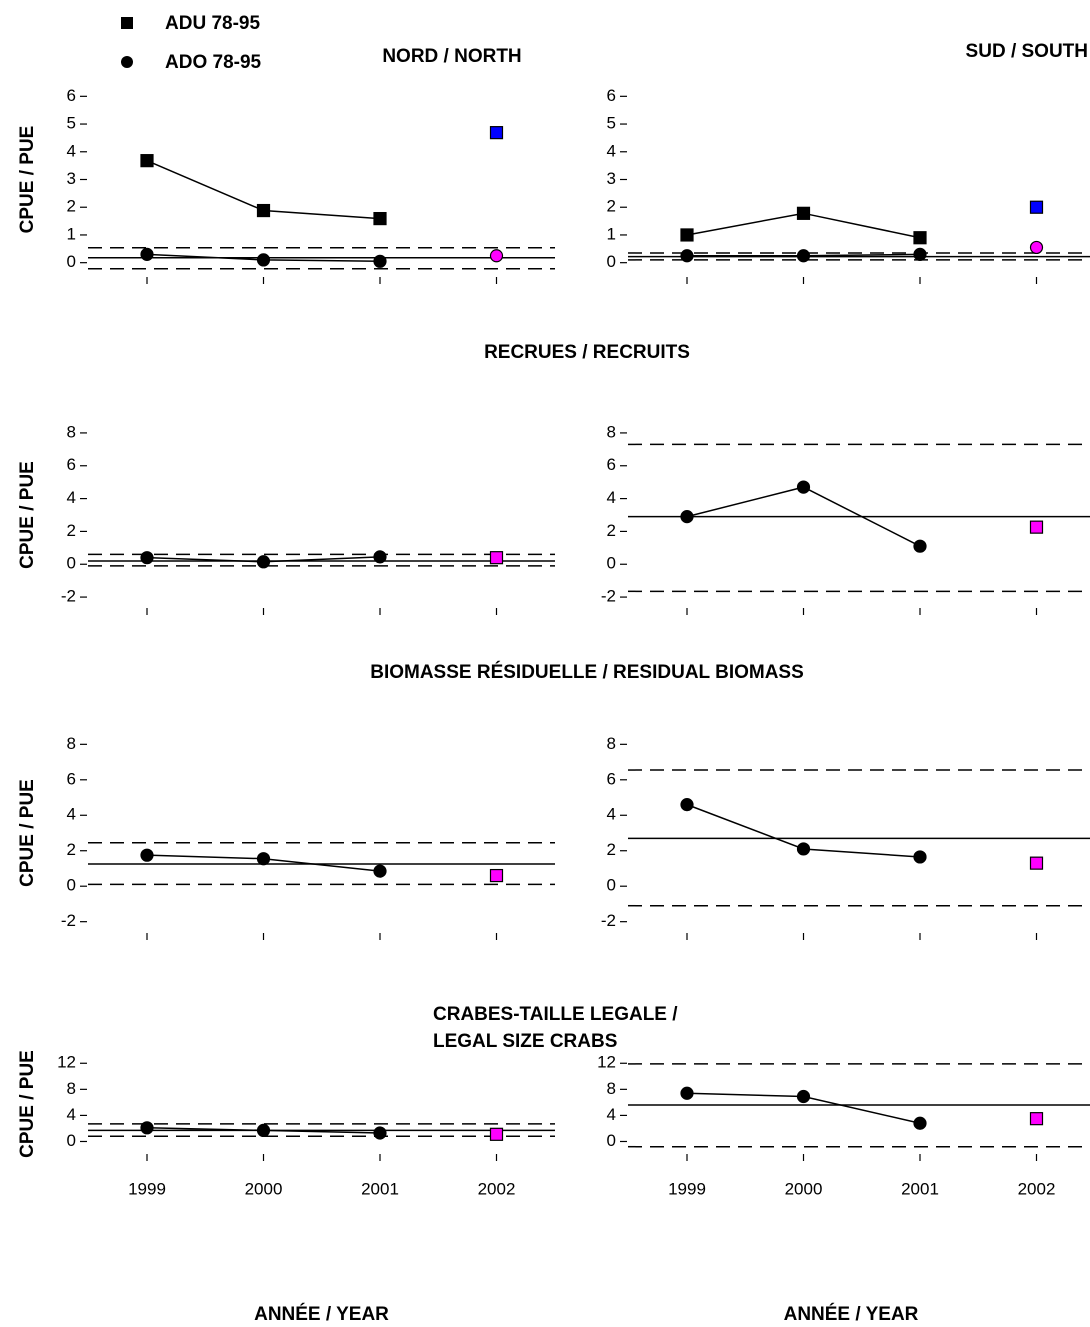 Image resolution: width=1090 pixels, height=1327 pixels. What do you see at coordinates (587, 672) in the screenshot?
I see `section-title: BIOMASSE RÉSIDUELLE / RESIDUAL BIOMASS` at bounding box center [587, 672].